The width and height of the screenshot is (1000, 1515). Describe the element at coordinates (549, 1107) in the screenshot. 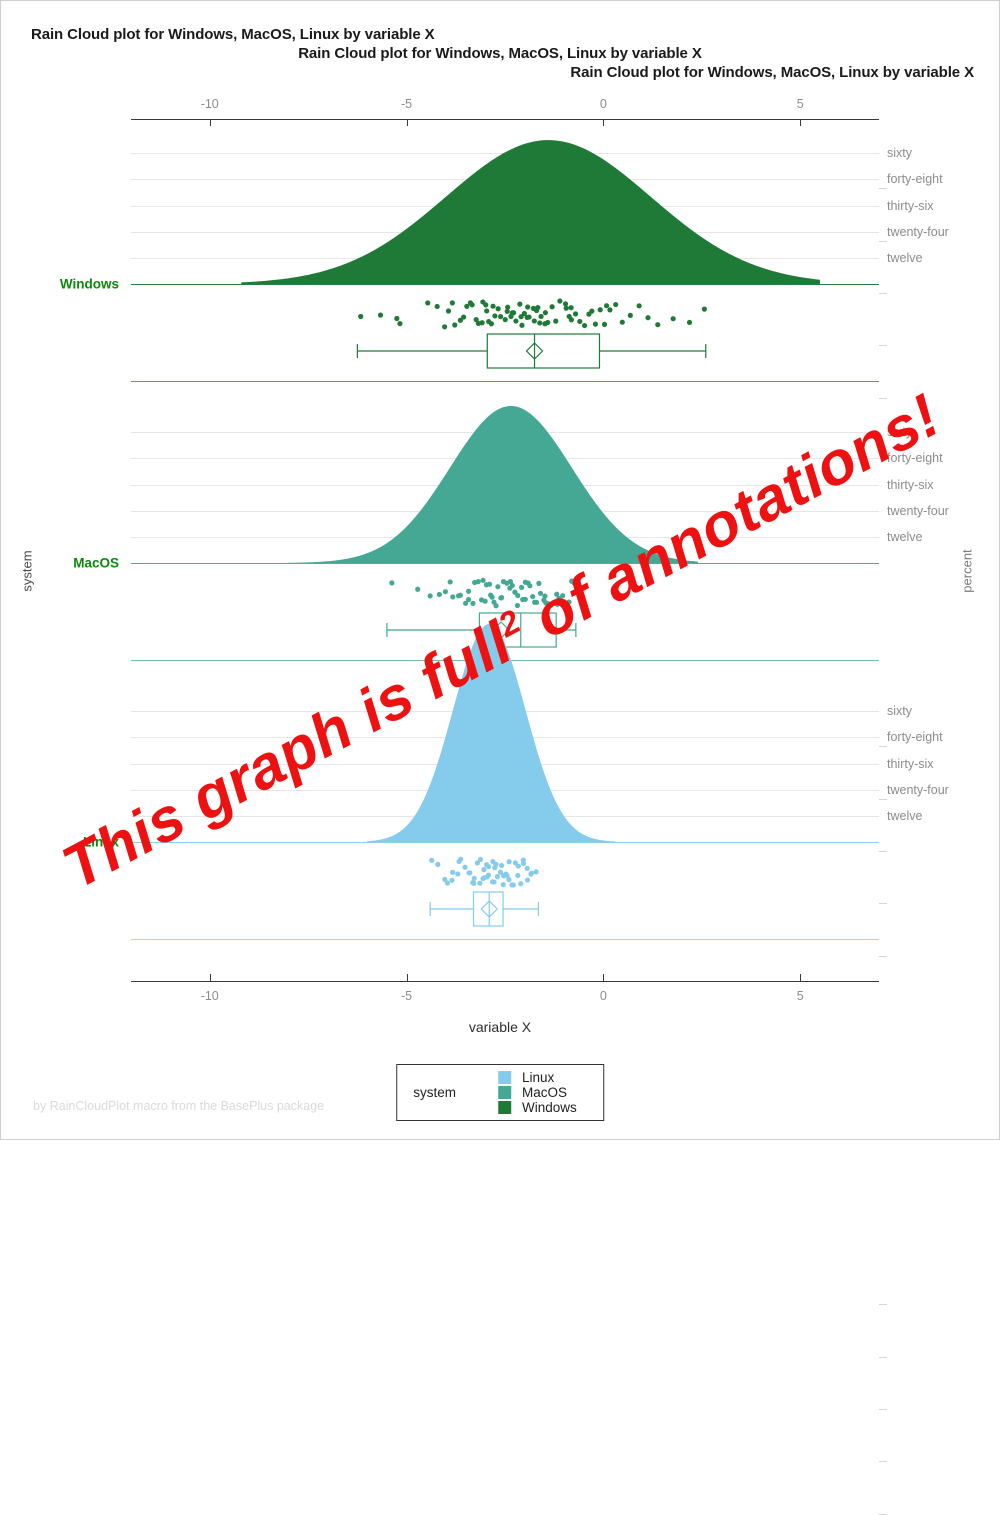

I see `legend-label: Windows` at that location.